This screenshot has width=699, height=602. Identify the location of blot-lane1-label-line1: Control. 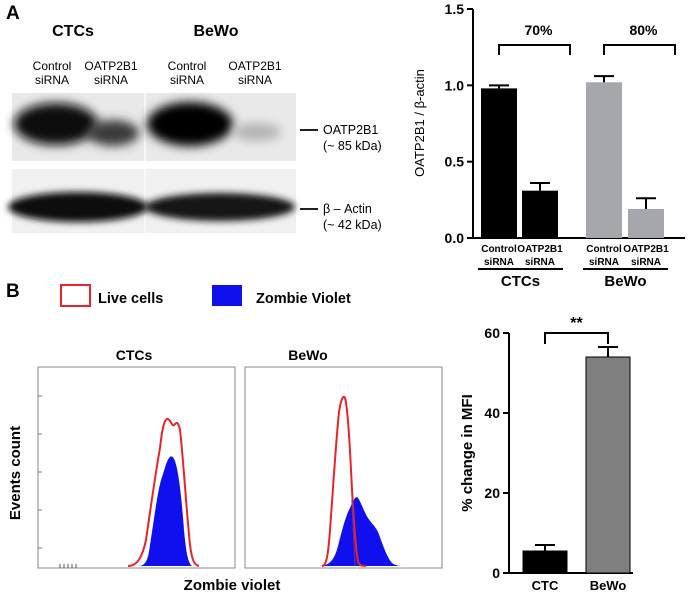
(52, 66).